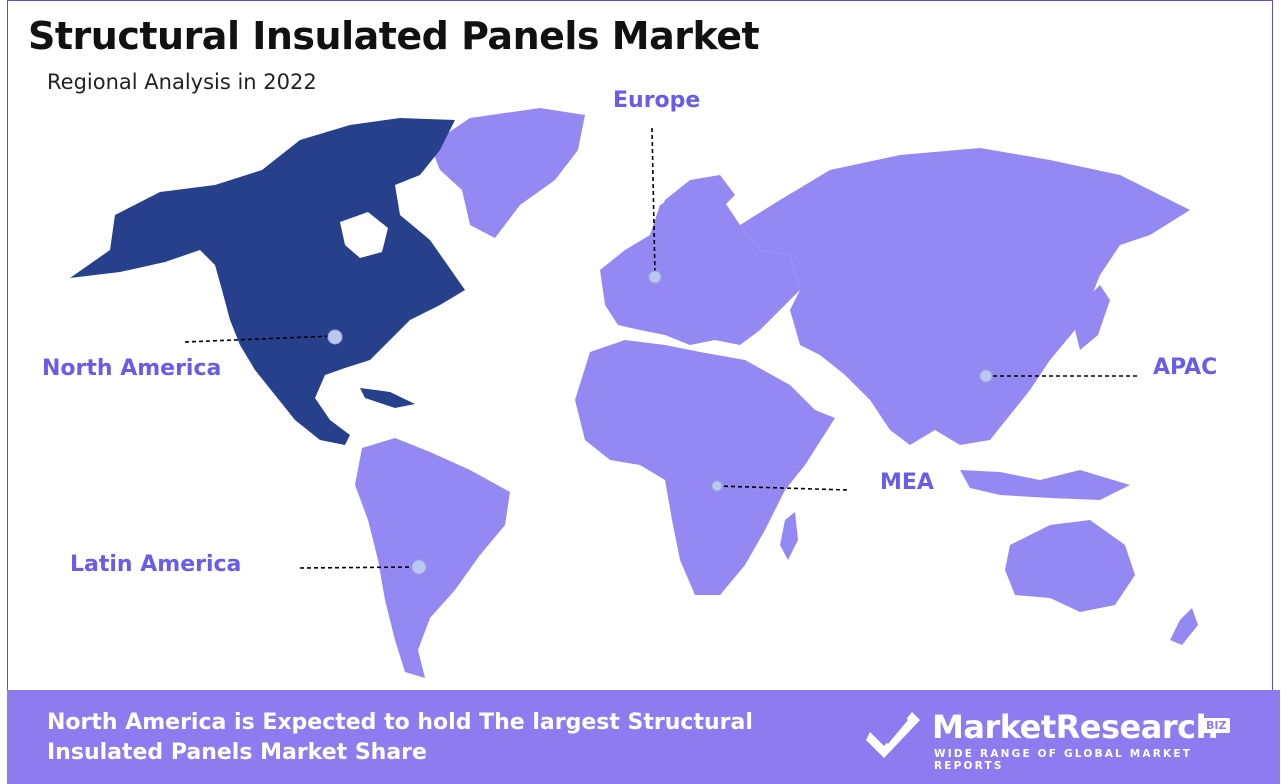 The height and width of the screenshot is (784, 1281). Describe the element at coordinates (1075, 727) in the screenshot. I see `brand-name: MarketResearch` at that location.